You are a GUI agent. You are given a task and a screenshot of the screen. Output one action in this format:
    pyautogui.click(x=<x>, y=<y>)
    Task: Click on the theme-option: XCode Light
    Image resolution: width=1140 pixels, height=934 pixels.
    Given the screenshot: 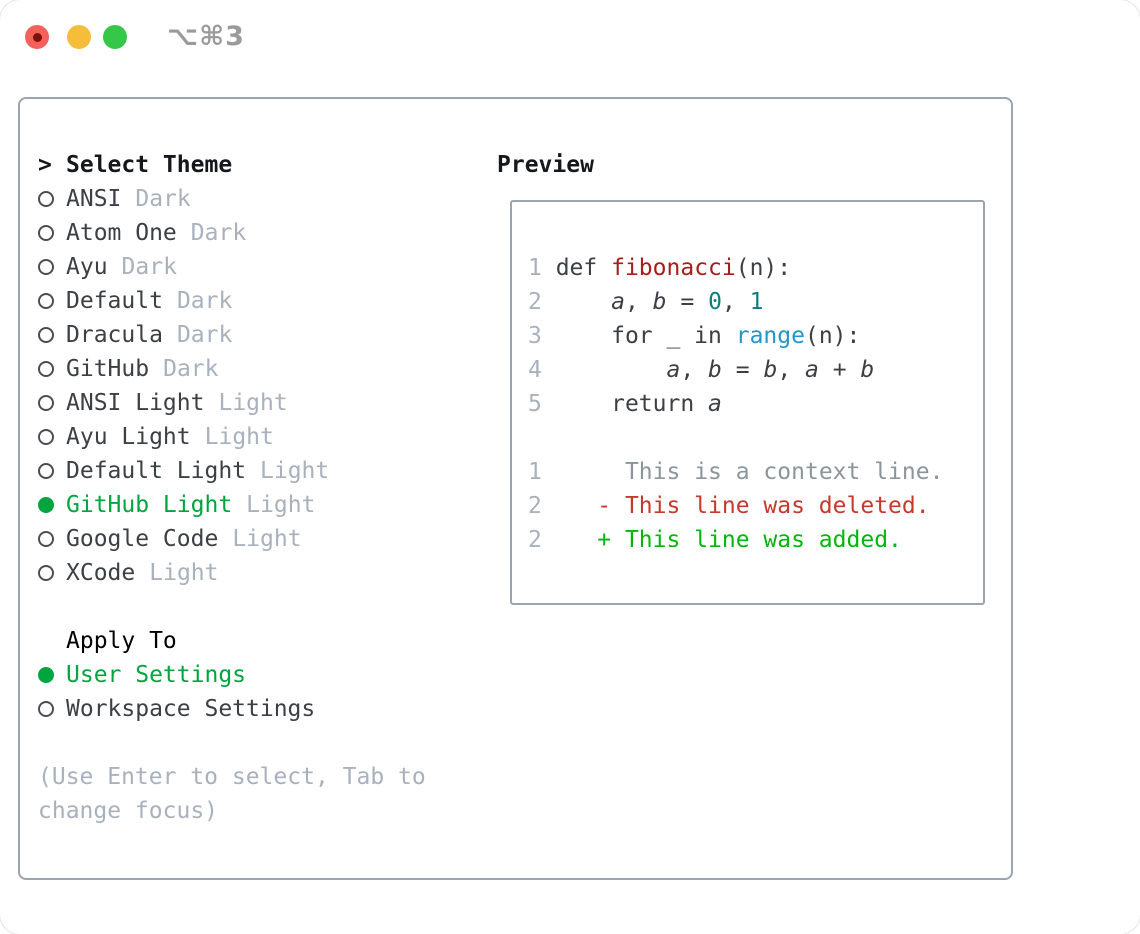 What is the action you would take?
    pyautogui.click(x=232, y=573)
    